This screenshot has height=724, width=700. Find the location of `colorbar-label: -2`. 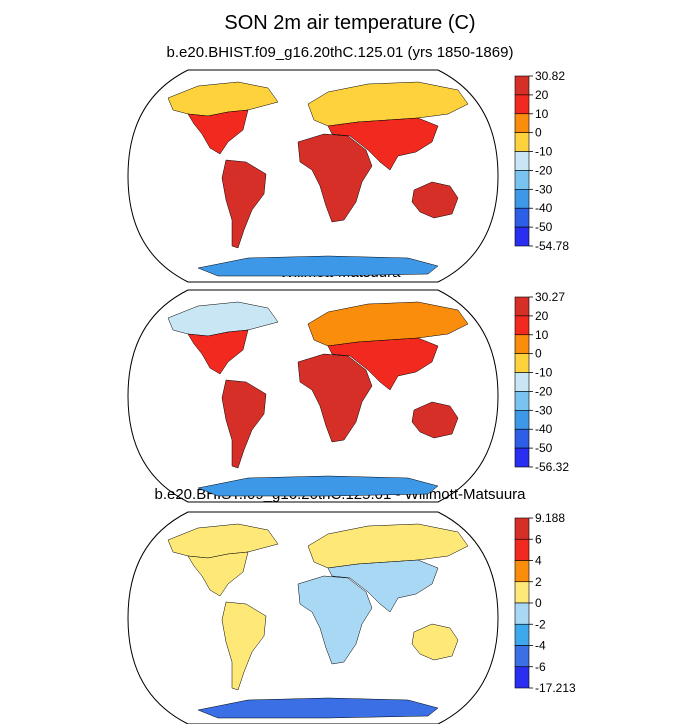

colorbar-label: -2 is located at coordinates (540, 624).